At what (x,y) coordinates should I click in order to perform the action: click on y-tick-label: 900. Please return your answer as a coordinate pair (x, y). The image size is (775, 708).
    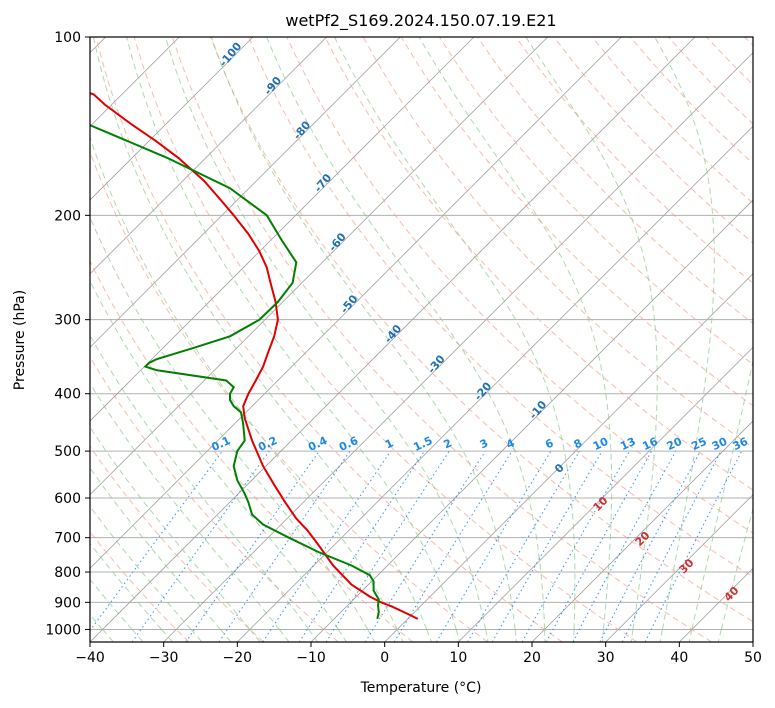
    Looking at the image, I should click on (67, 603).